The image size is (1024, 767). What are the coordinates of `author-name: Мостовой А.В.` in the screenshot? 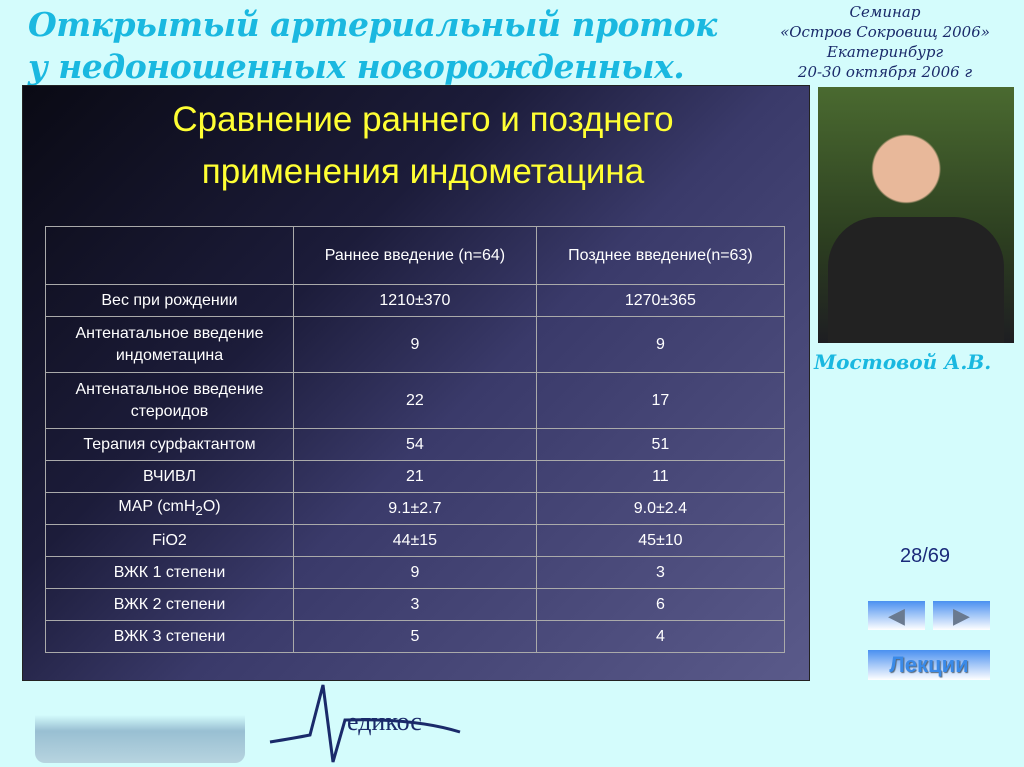 It's located at (903, 362).